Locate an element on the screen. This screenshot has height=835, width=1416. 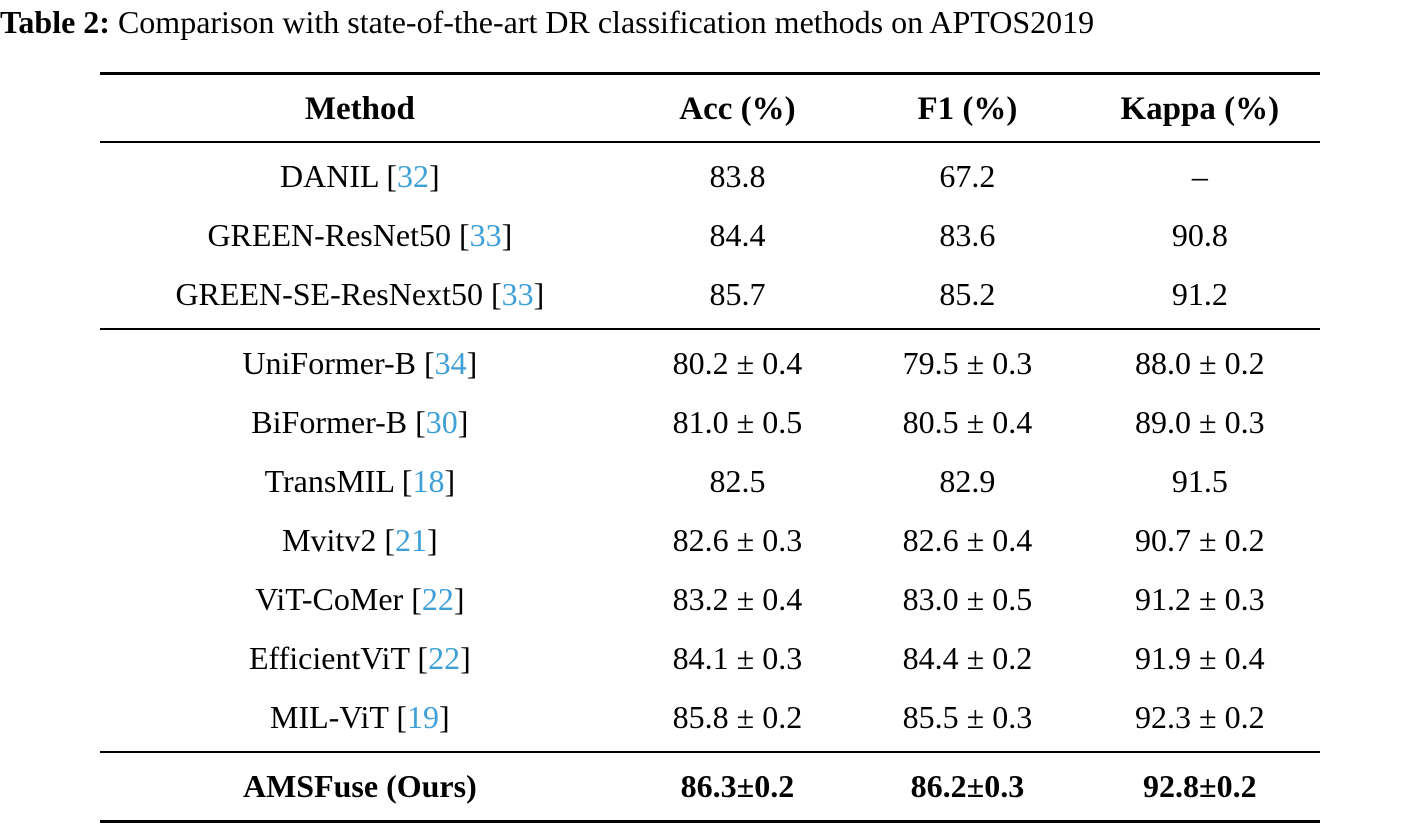
method-cell: BiFormer-B [30] is located at coordinates (360, 422).